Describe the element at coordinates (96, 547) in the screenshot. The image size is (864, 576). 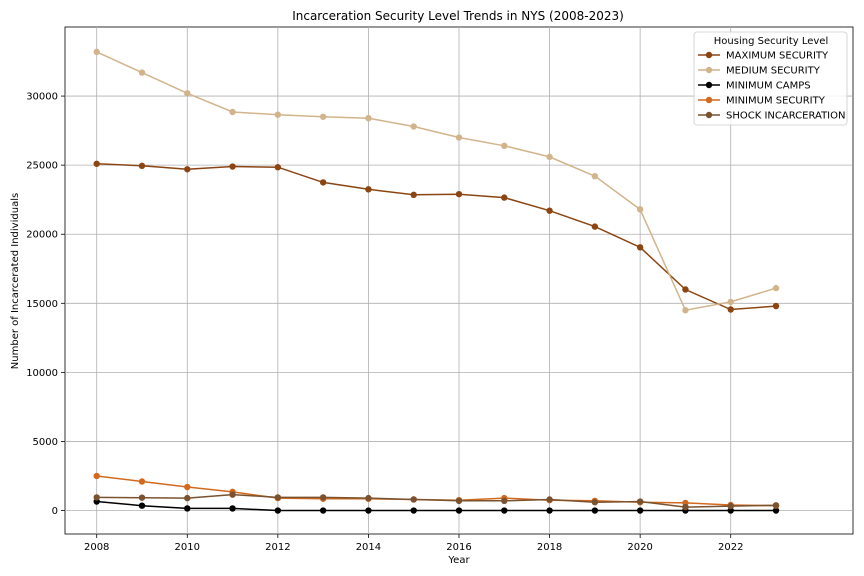
I see `x-tick-label: 2008` at that location.